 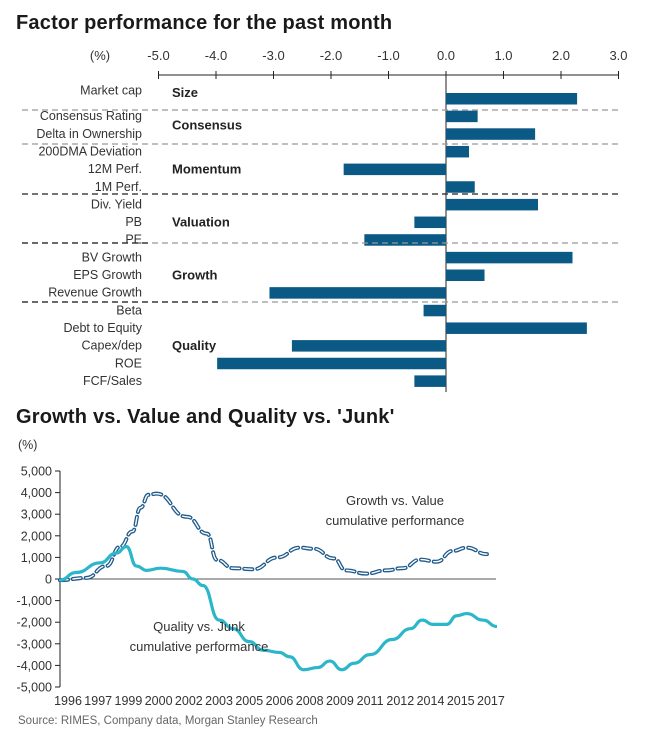 I want to click on line-x-tick-label: 2000, so click(x=159, y=701).